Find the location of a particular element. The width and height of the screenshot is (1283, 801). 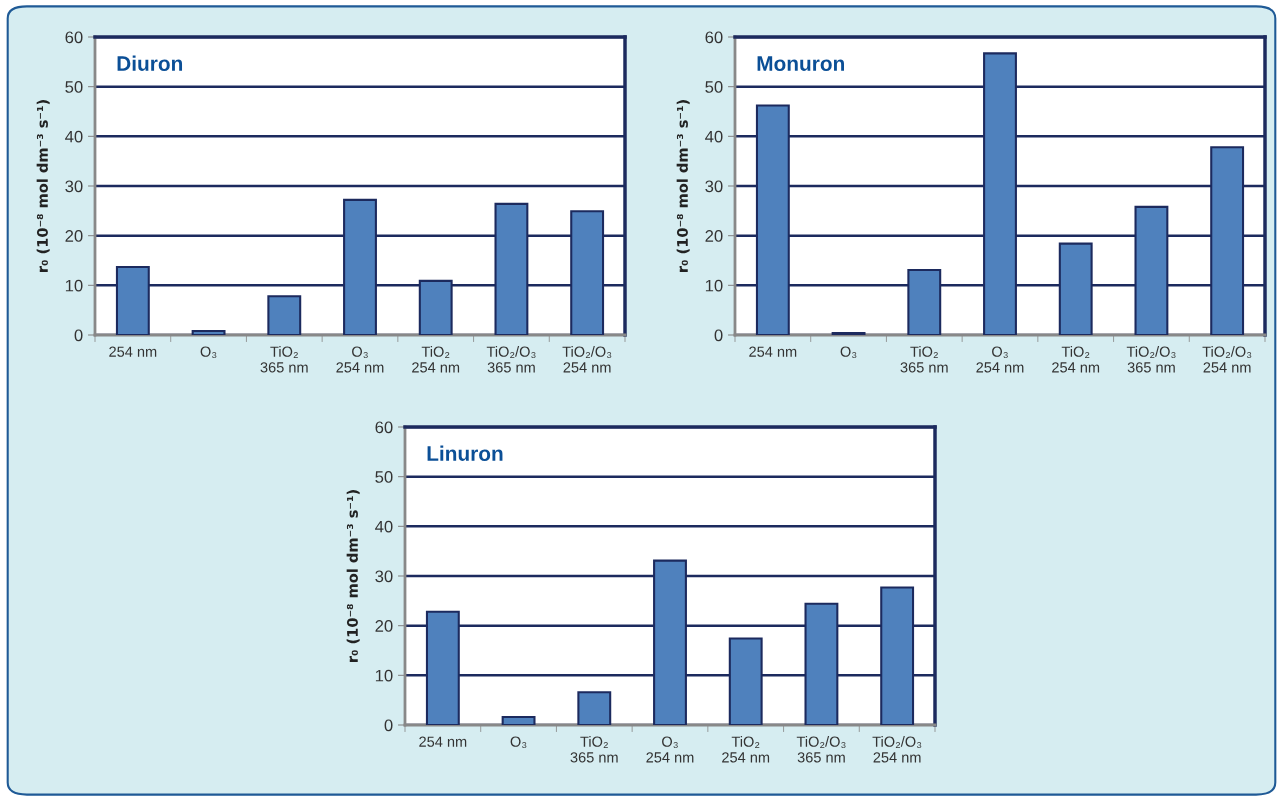

text: Monuron is located at coordinates (800, 63).